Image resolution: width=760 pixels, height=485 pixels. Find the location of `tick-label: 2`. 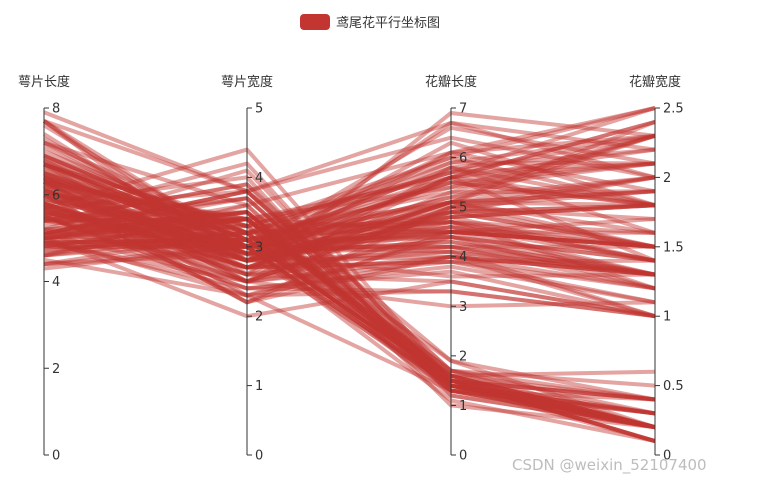

tick-label: 2 is located at coordinates (463, 356).